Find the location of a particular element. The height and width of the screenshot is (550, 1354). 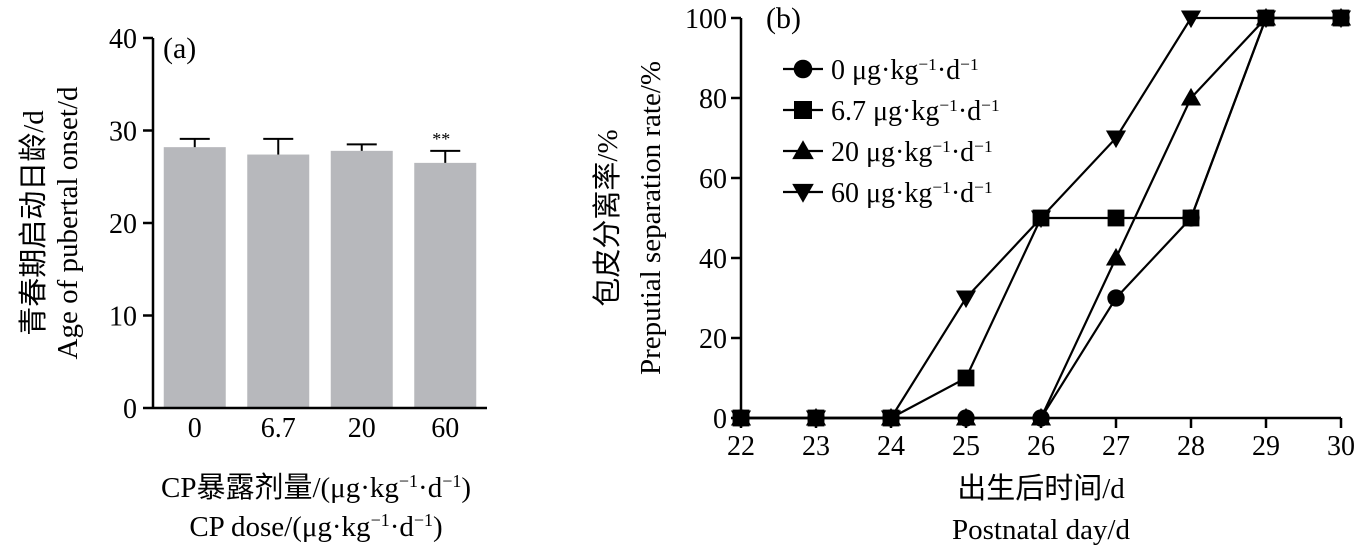

x-tick-label-24: 24 is located at coordinates (891, 446).